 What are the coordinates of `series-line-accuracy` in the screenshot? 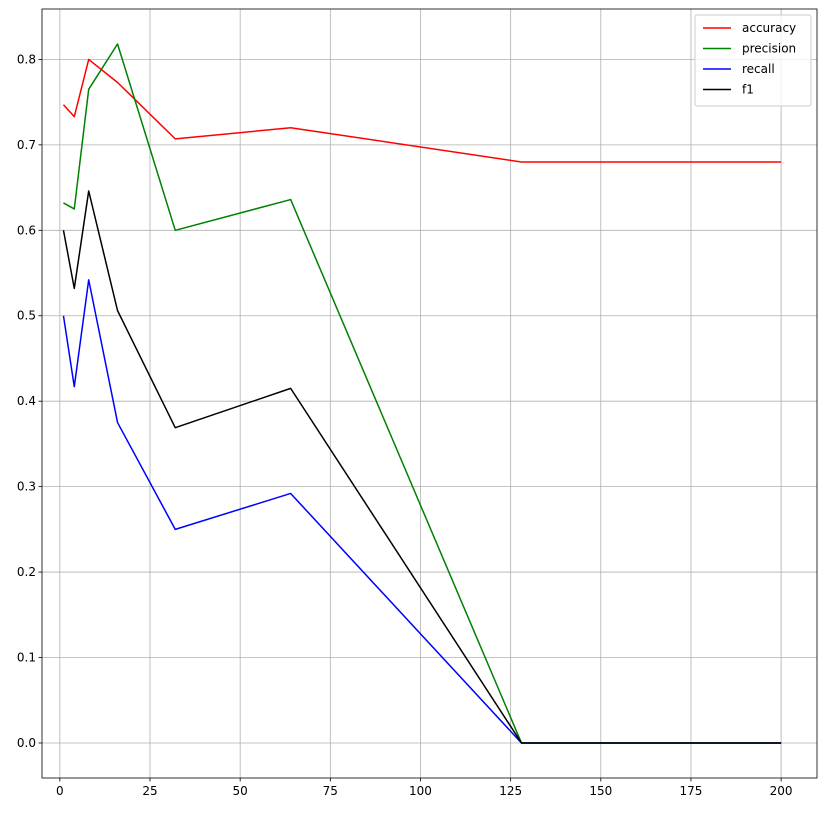 It's located at (422, 110).